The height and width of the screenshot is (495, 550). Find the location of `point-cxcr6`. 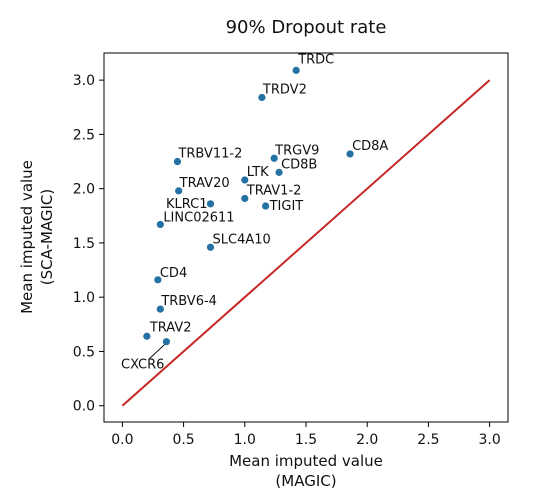

point-cxcr6 is located at coordinates (166, 342).